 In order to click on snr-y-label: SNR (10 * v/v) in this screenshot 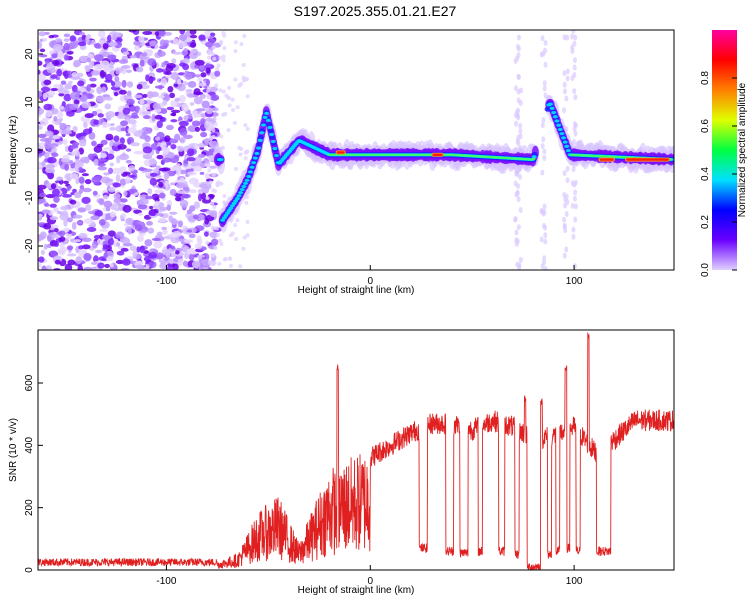, I will do `click(13, 450)`.